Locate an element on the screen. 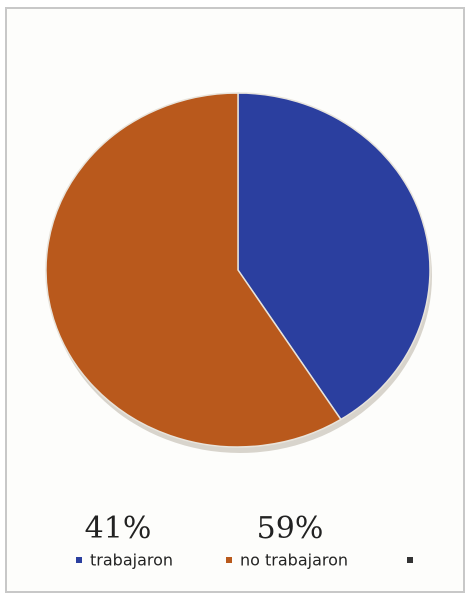 The width and height of the screenshot is (472, 598). value-label: 41% is located at coordinates (118, 528).